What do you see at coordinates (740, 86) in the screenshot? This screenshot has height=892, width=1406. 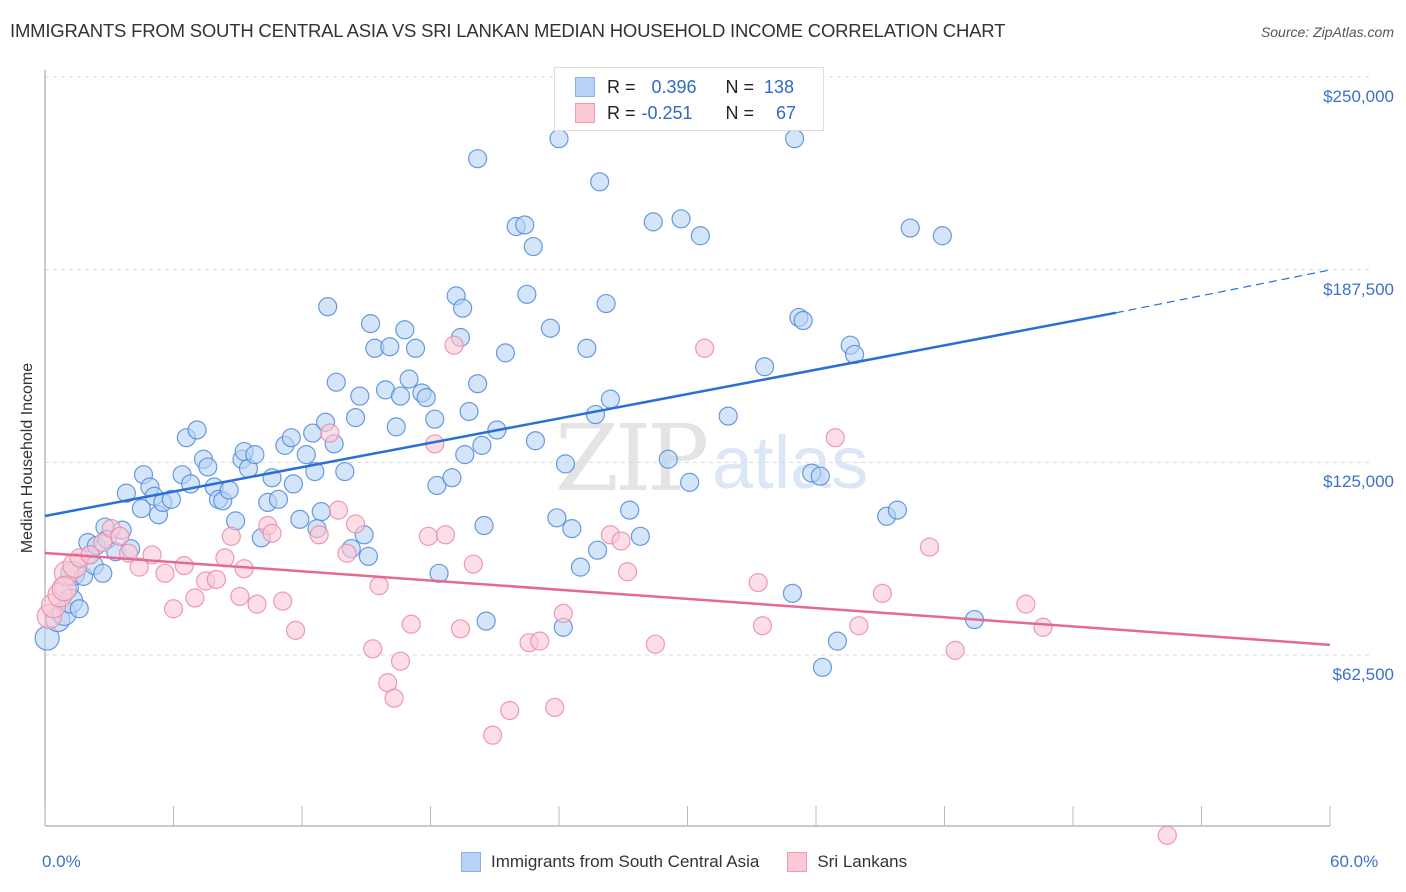 I see `n-label: N =` at bounding box center [740, 86].